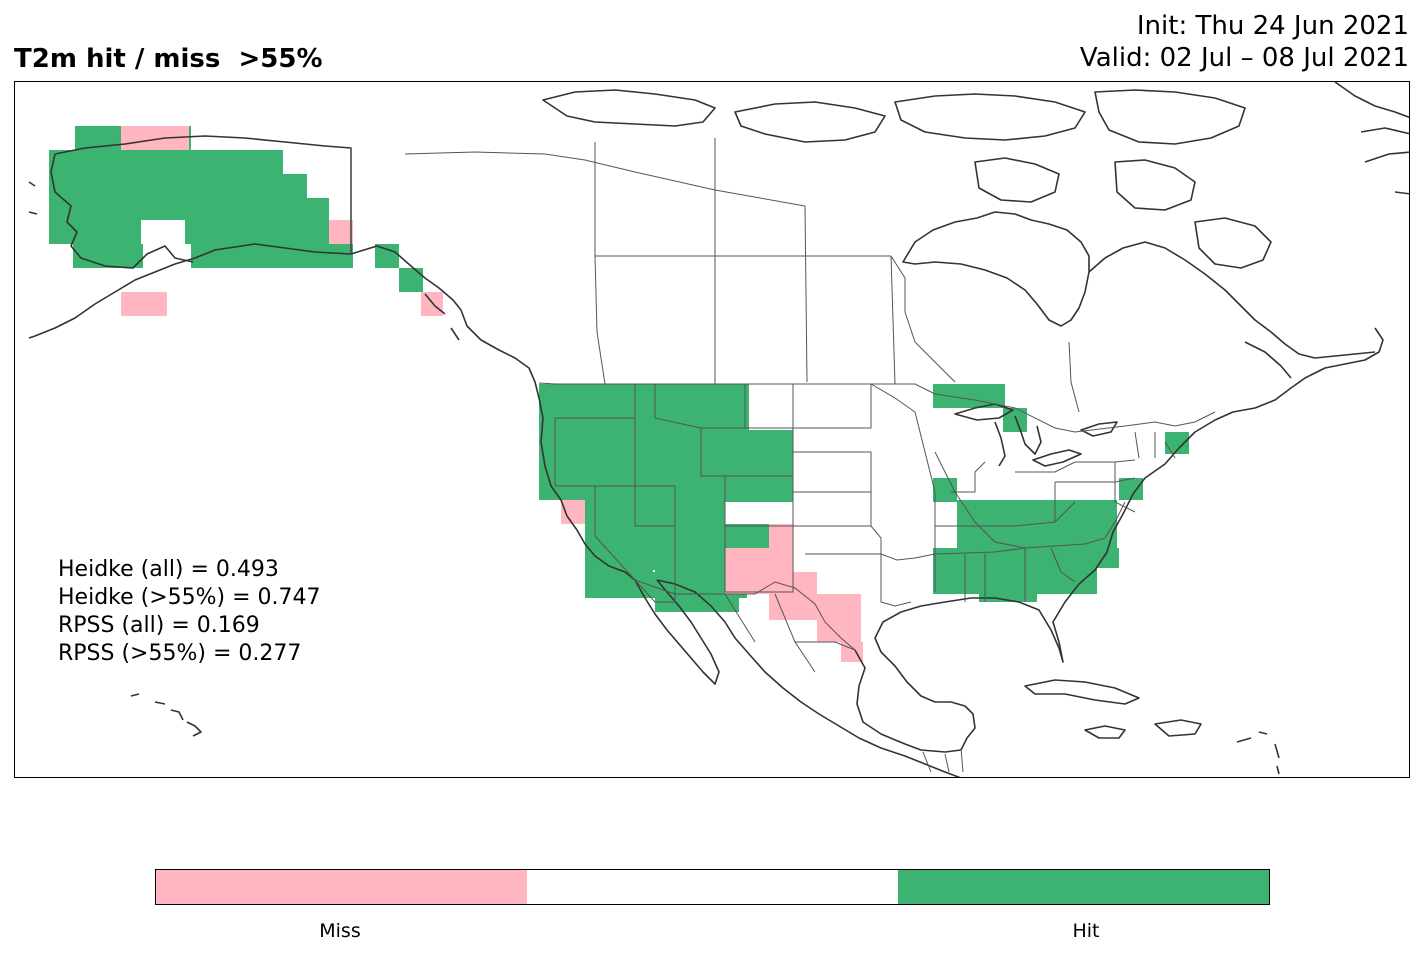  Describe the element at coordinates (189, 597) in the screenshot. I see `heidke-55: Heidke (>55%) = 0.747` at that location.